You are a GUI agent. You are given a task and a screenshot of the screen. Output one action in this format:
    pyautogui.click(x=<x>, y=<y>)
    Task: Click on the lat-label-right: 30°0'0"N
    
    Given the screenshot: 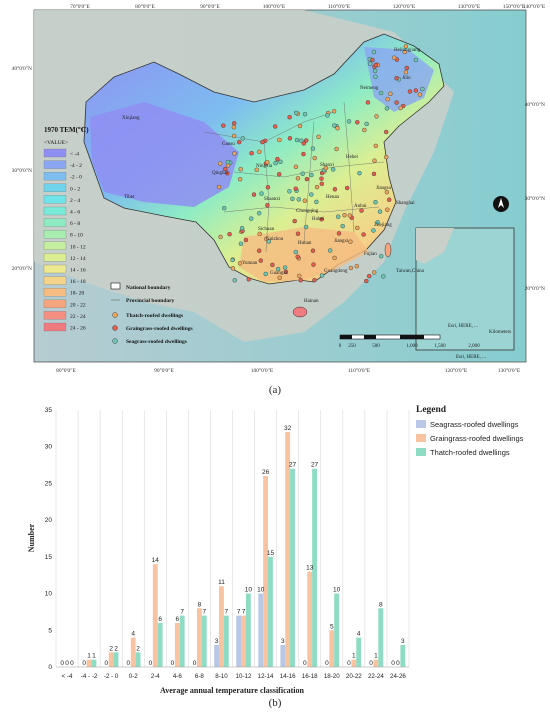 What is the action you would take?
    pyautogui.click(x=535, y=198)
    